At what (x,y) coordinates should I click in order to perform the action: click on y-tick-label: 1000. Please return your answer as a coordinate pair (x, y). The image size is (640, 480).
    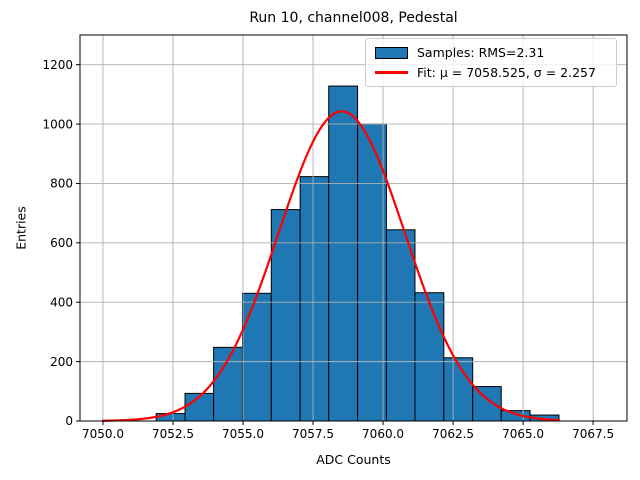
    Looking at the image, I should click on (57, 124).